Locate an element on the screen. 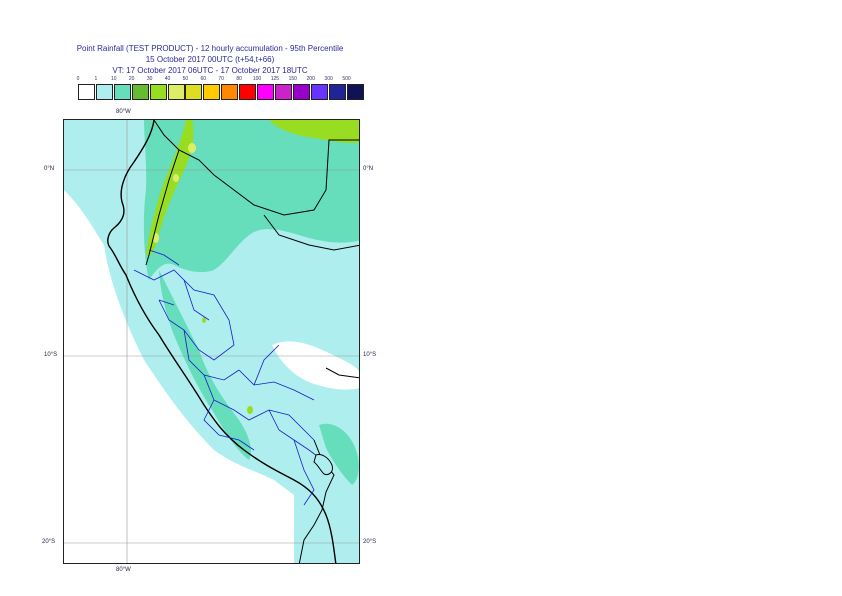  legend-label: 10 is located at coordinates (114, 79).